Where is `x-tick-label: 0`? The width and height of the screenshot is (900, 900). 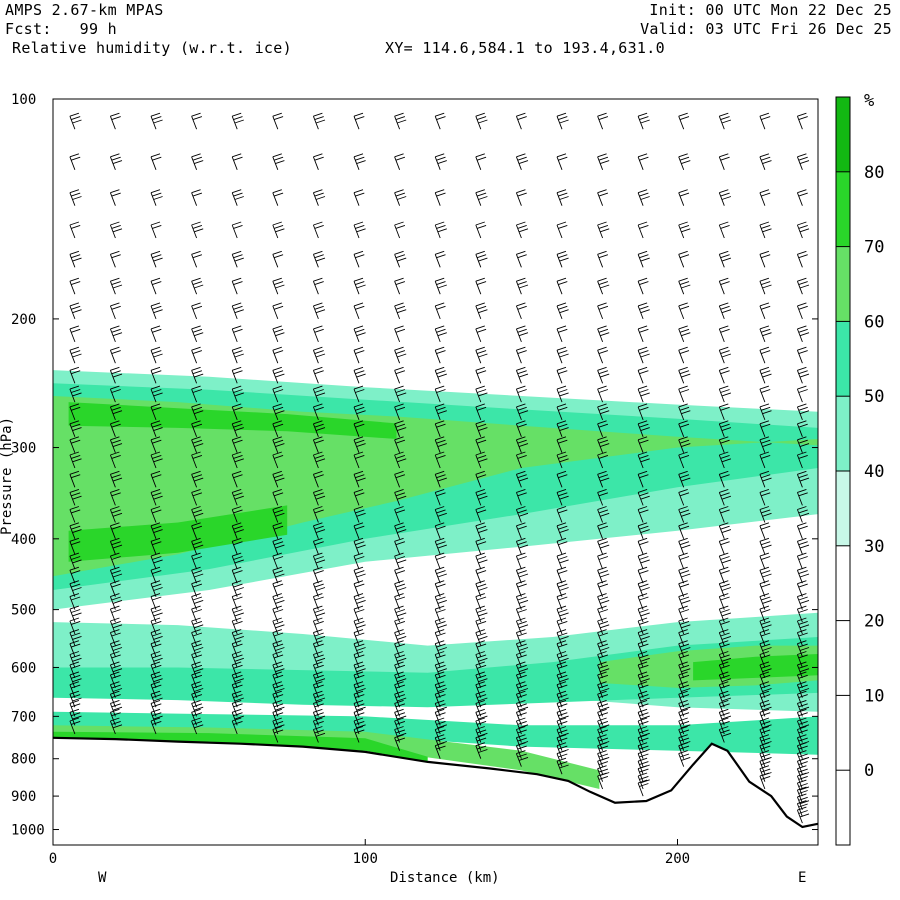
x-tick-label: 0 is located at coordinates (53, 859).